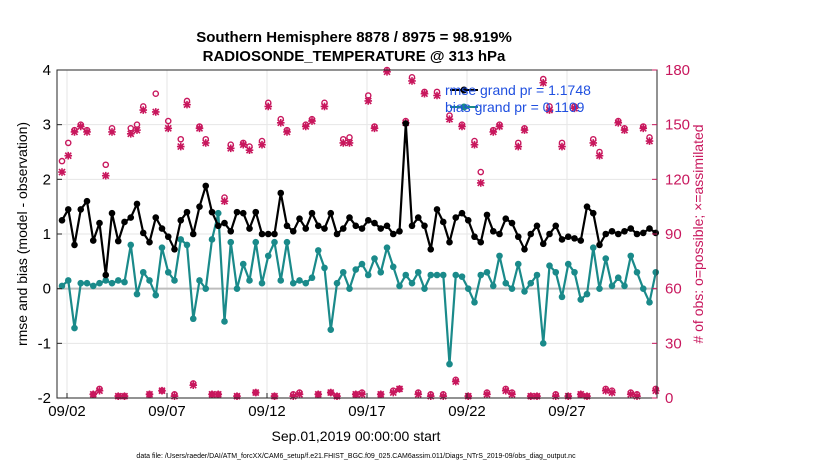 The image size is (830, 470). Describe the element at coordinates (677, 125) in the screenshot. I see `y-right-tick-label: 150` at that location.